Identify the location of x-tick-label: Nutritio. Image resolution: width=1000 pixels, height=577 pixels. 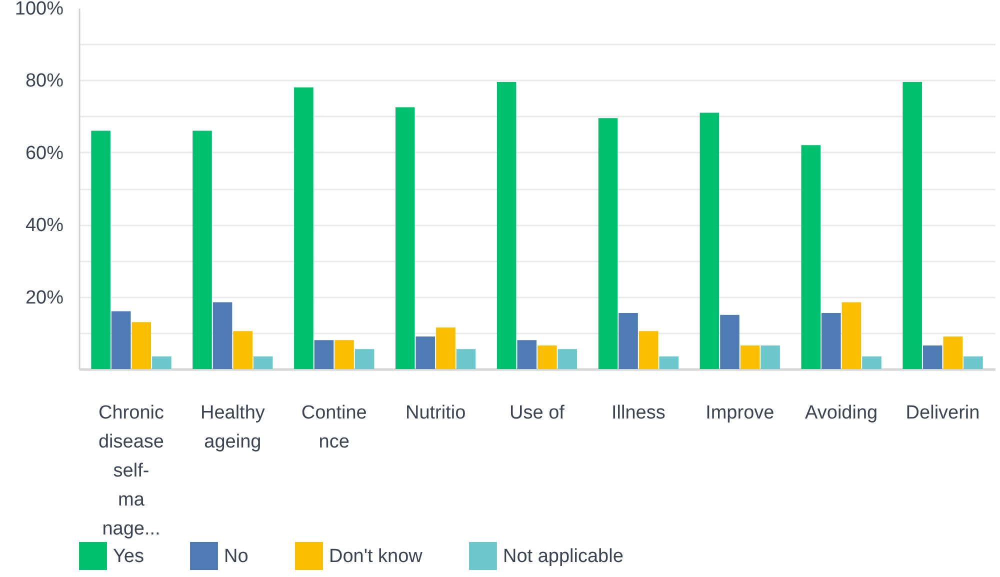
(435, 413).